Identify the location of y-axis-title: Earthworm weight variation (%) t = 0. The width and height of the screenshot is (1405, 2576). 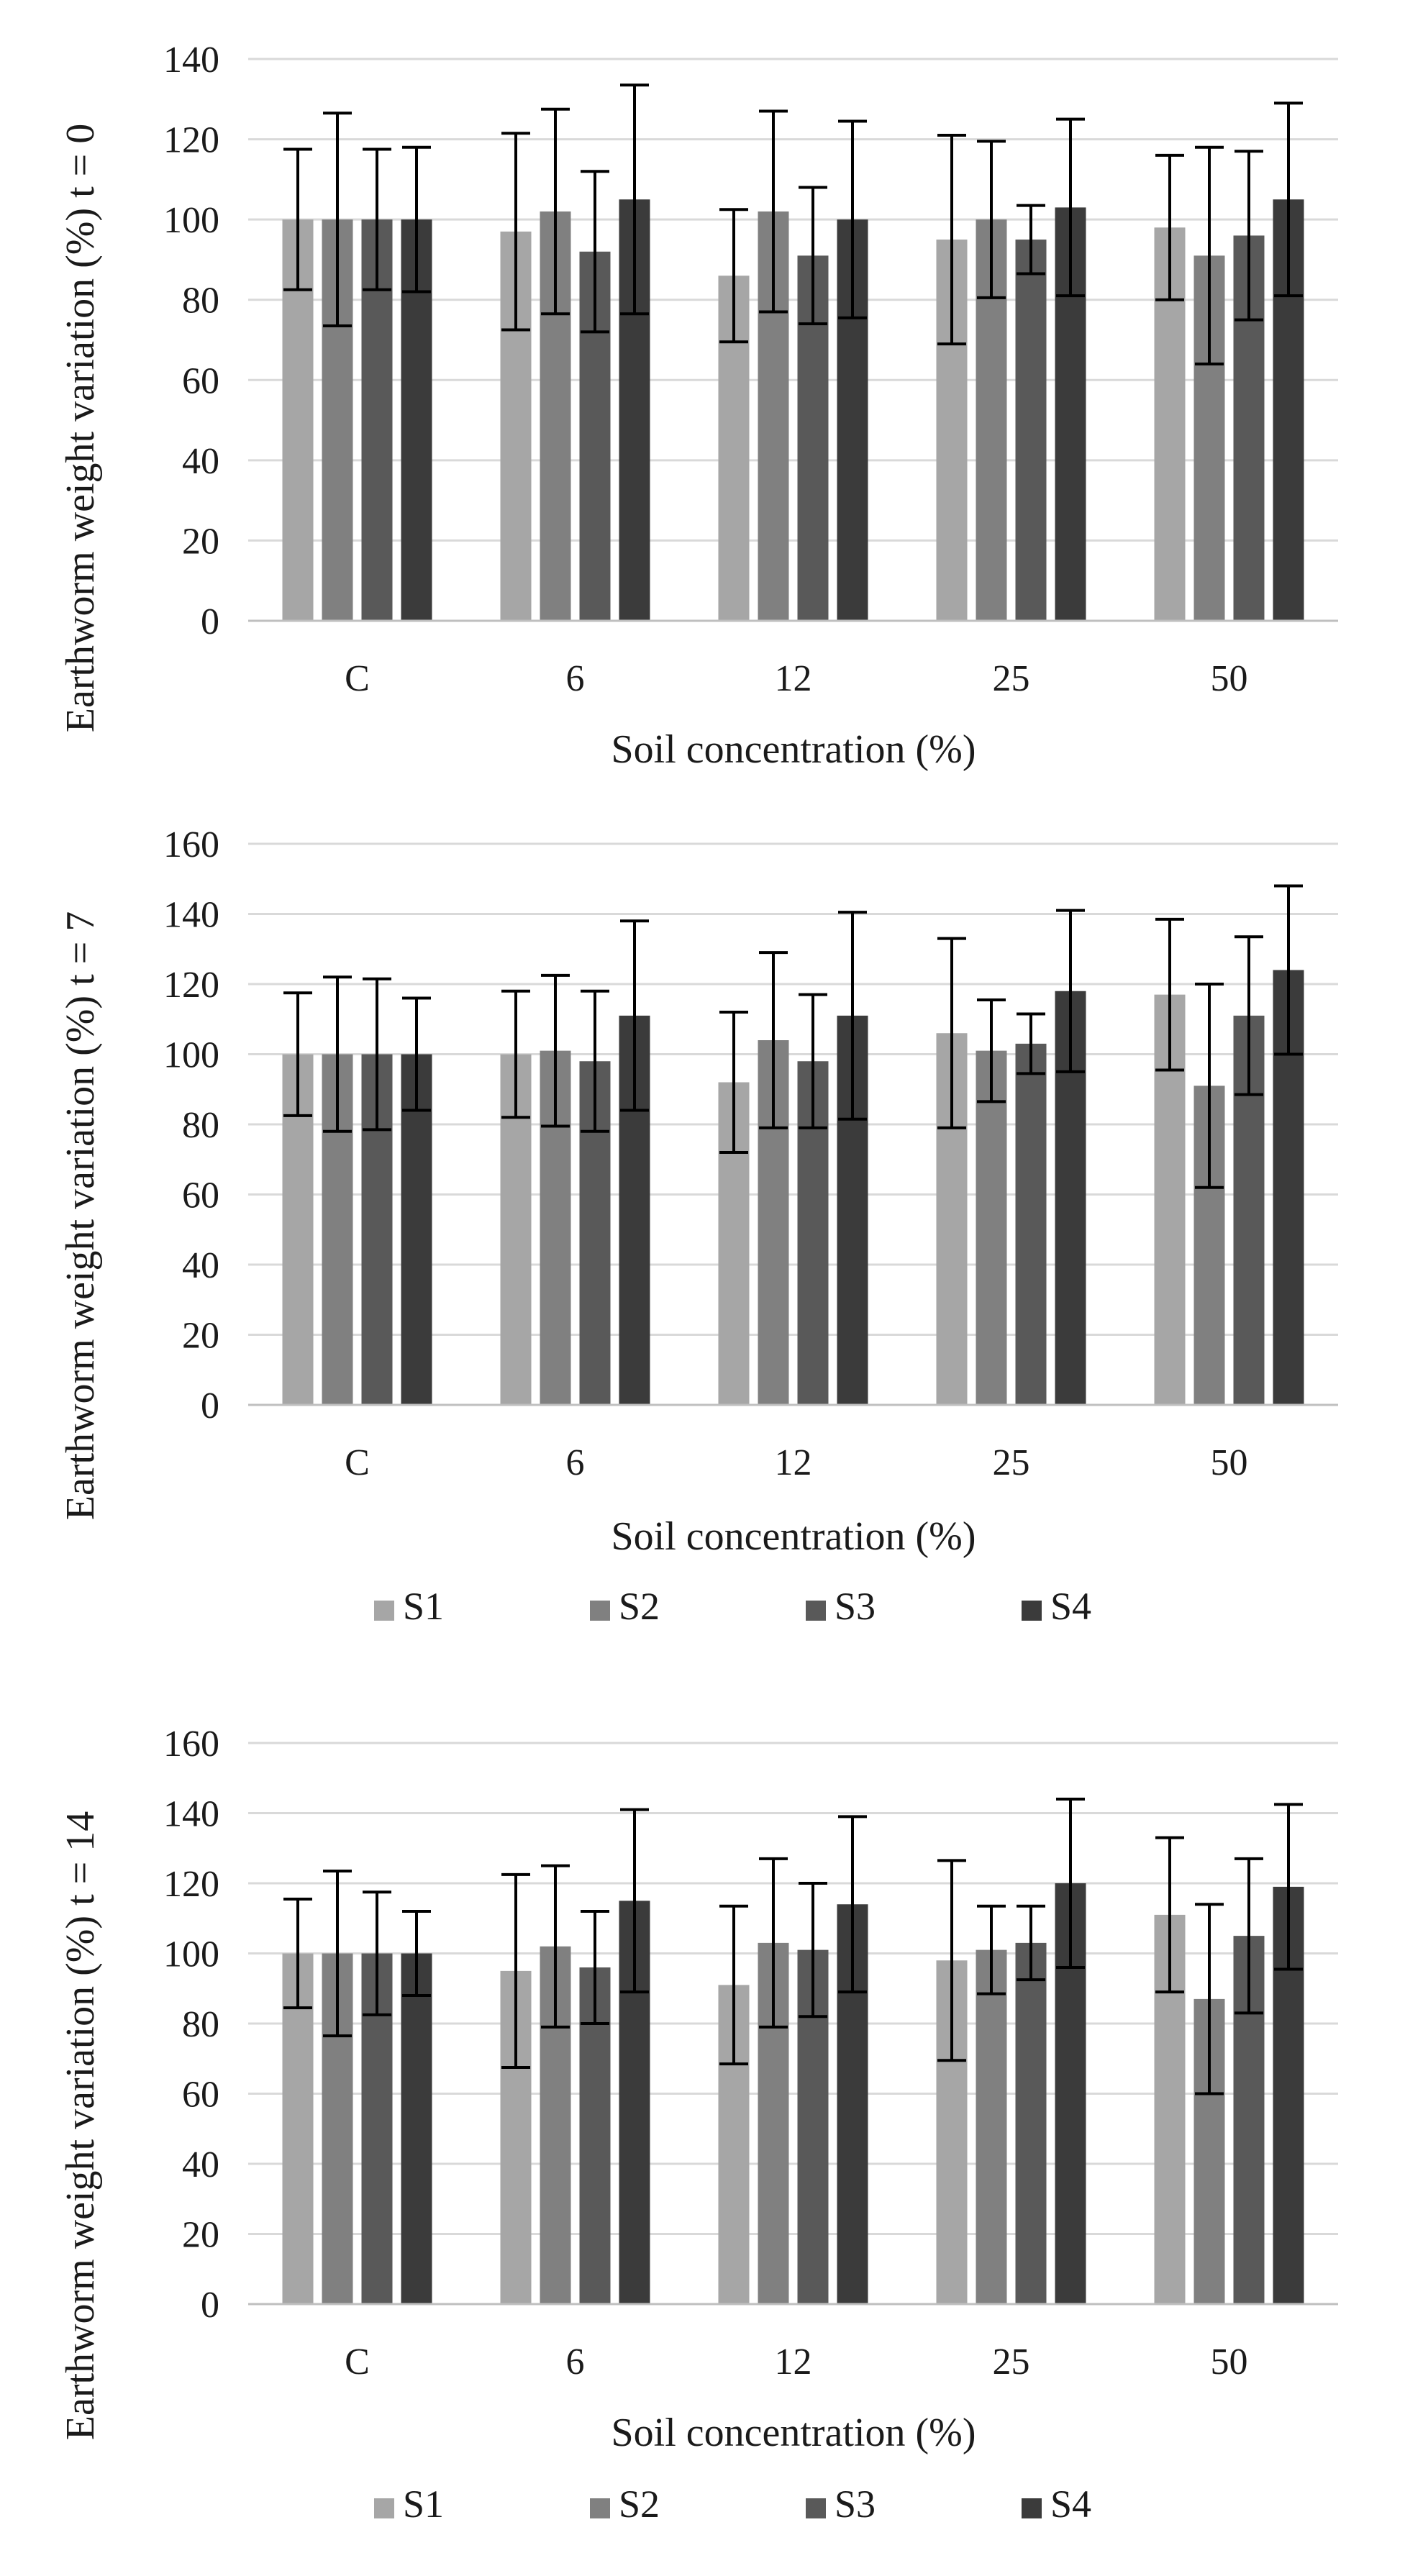
(80, 428).